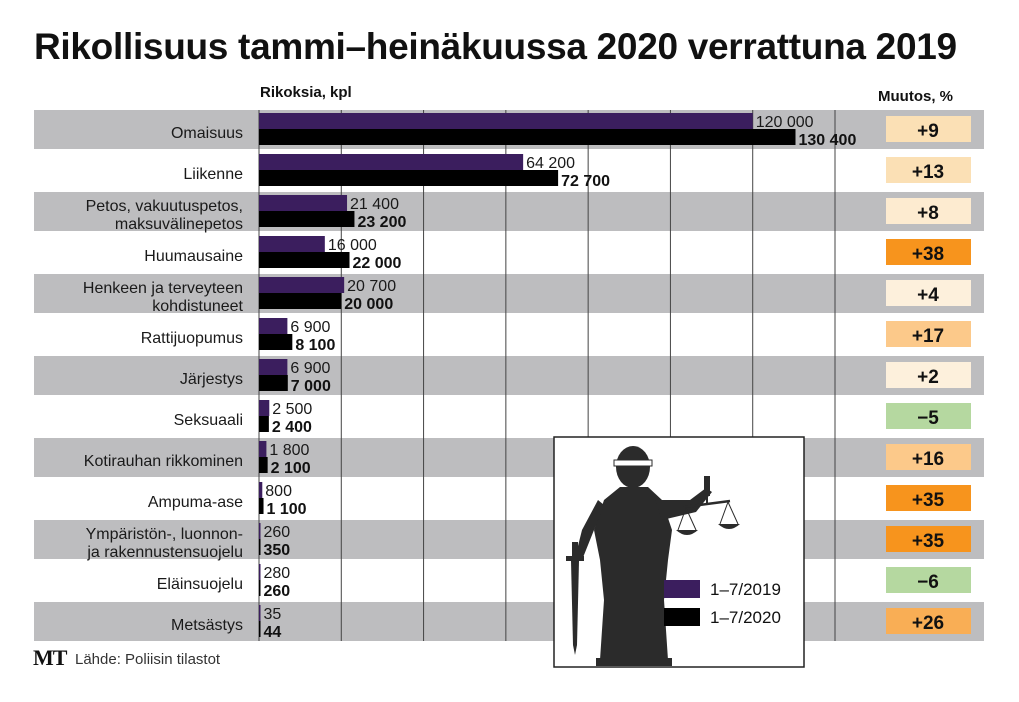  I want to click on category-label: Metsästys, so click(207, 625).